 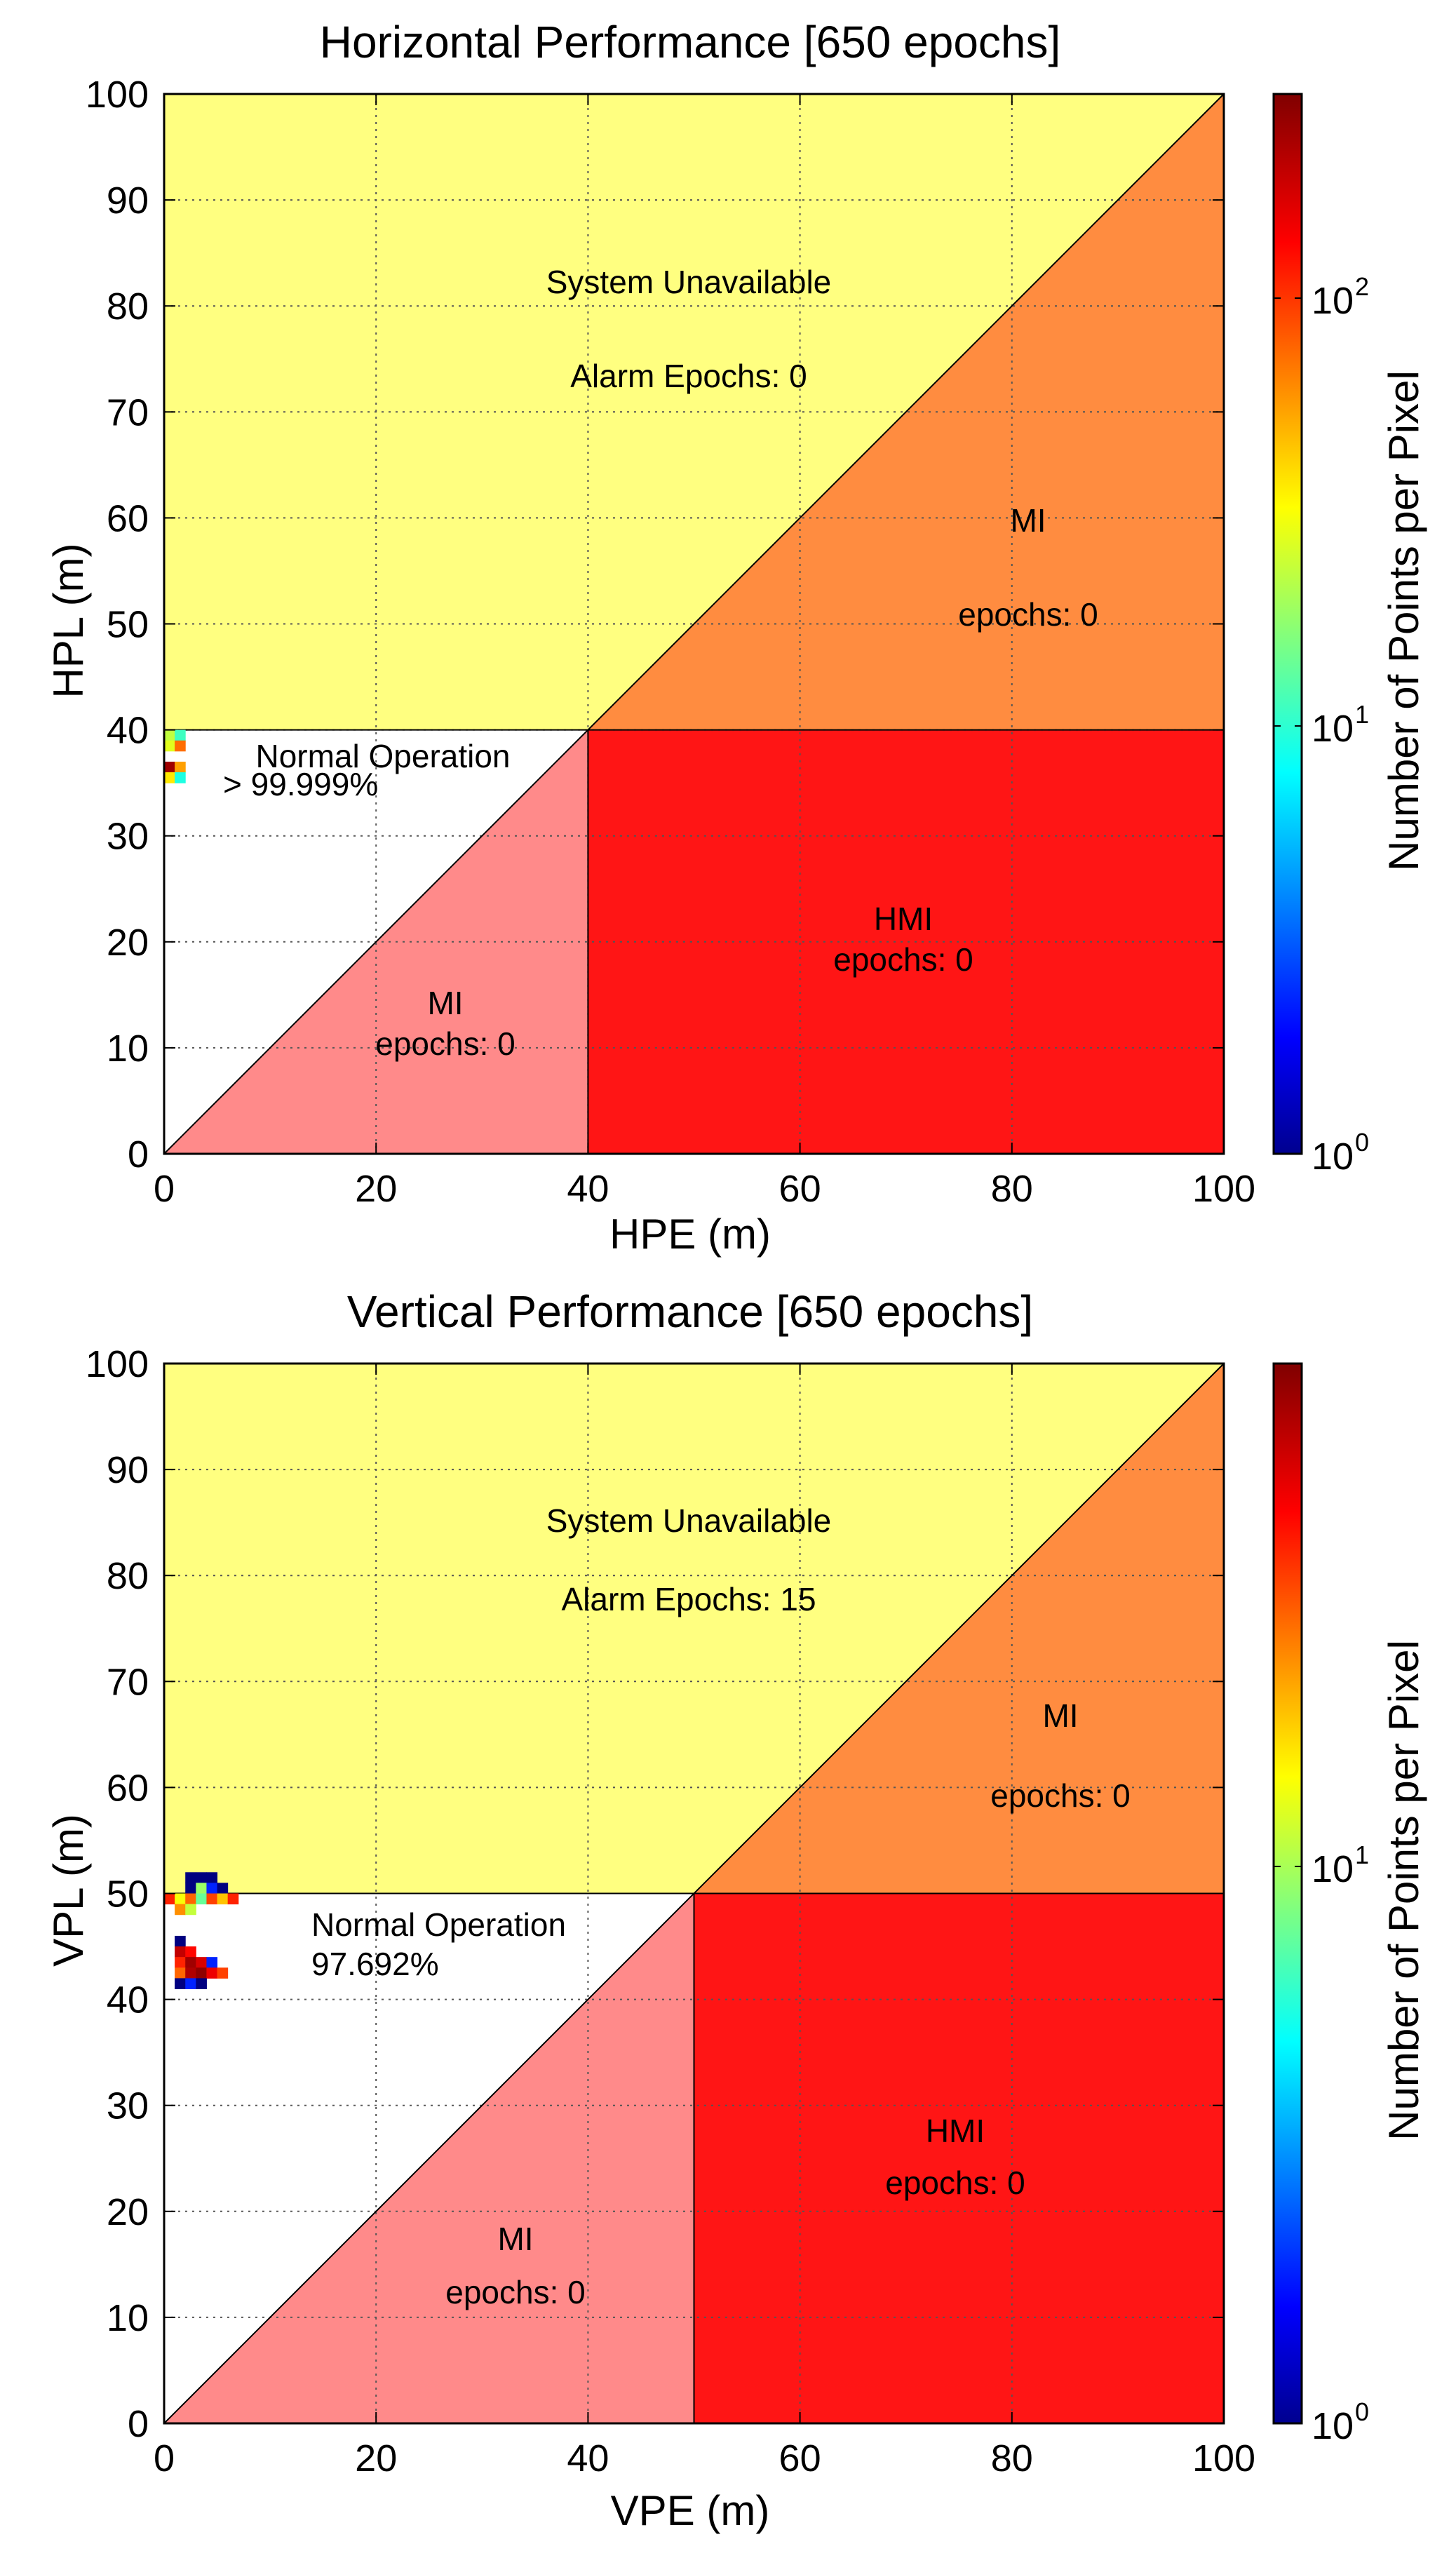 What do you see at coordinates (800, 1189) in the screenshot?
I see `x-tick-label: 60` at bounding box center [800, 1189].